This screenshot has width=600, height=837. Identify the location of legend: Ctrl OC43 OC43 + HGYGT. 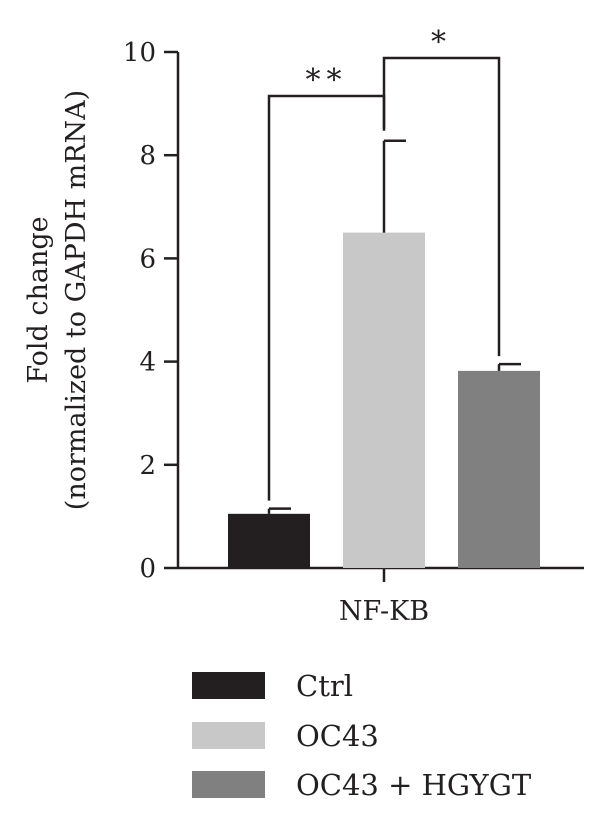
(362, 735).